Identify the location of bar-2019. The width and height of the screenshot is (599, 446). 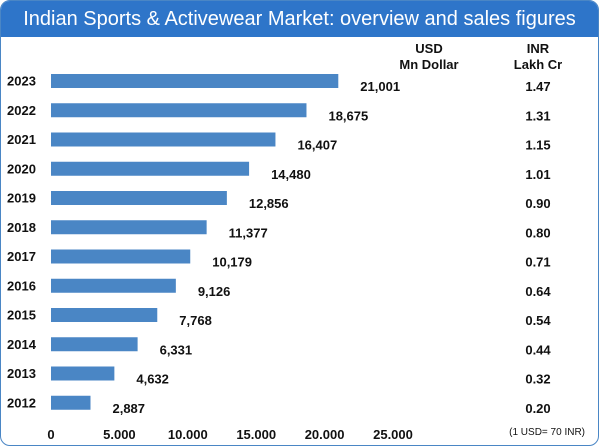
(139, 198).